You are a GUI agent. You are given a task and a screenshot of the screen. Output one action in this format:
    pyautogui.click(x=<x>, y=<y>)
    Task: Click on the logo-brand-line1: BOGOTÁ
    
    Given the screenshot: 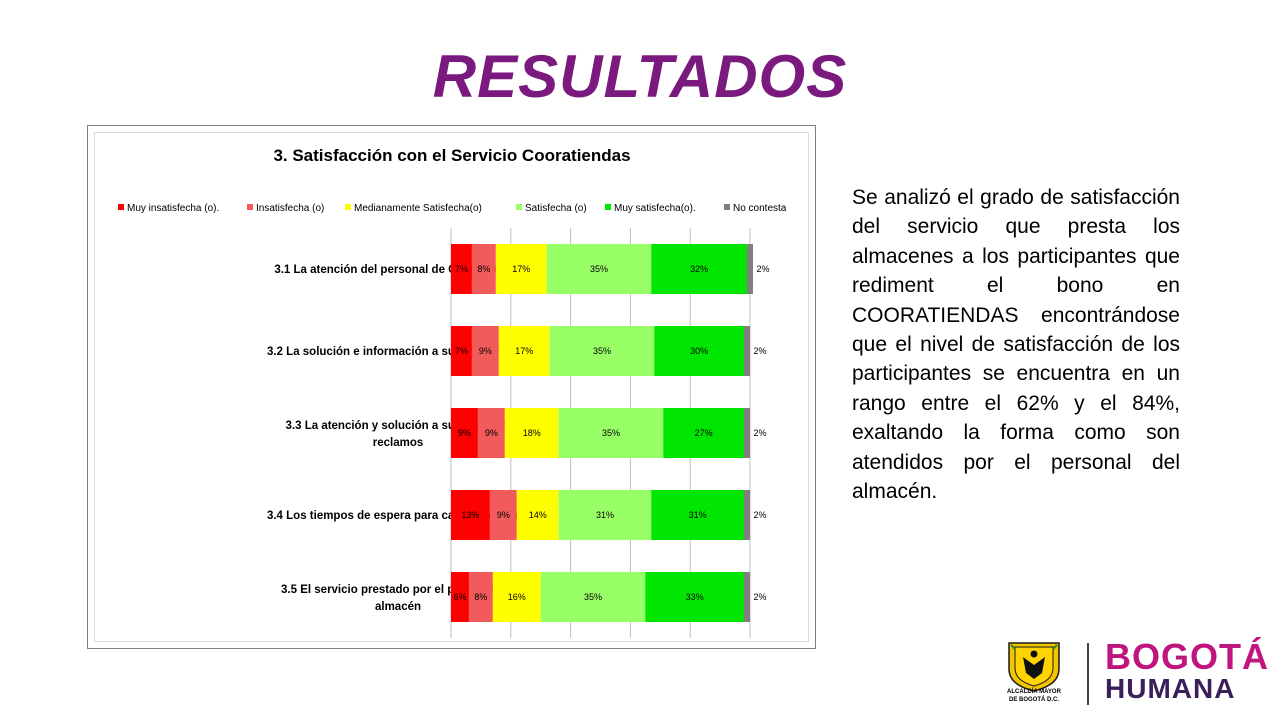 What is the action you would take?
    pyautogui.click(x=1187, y=656)
    